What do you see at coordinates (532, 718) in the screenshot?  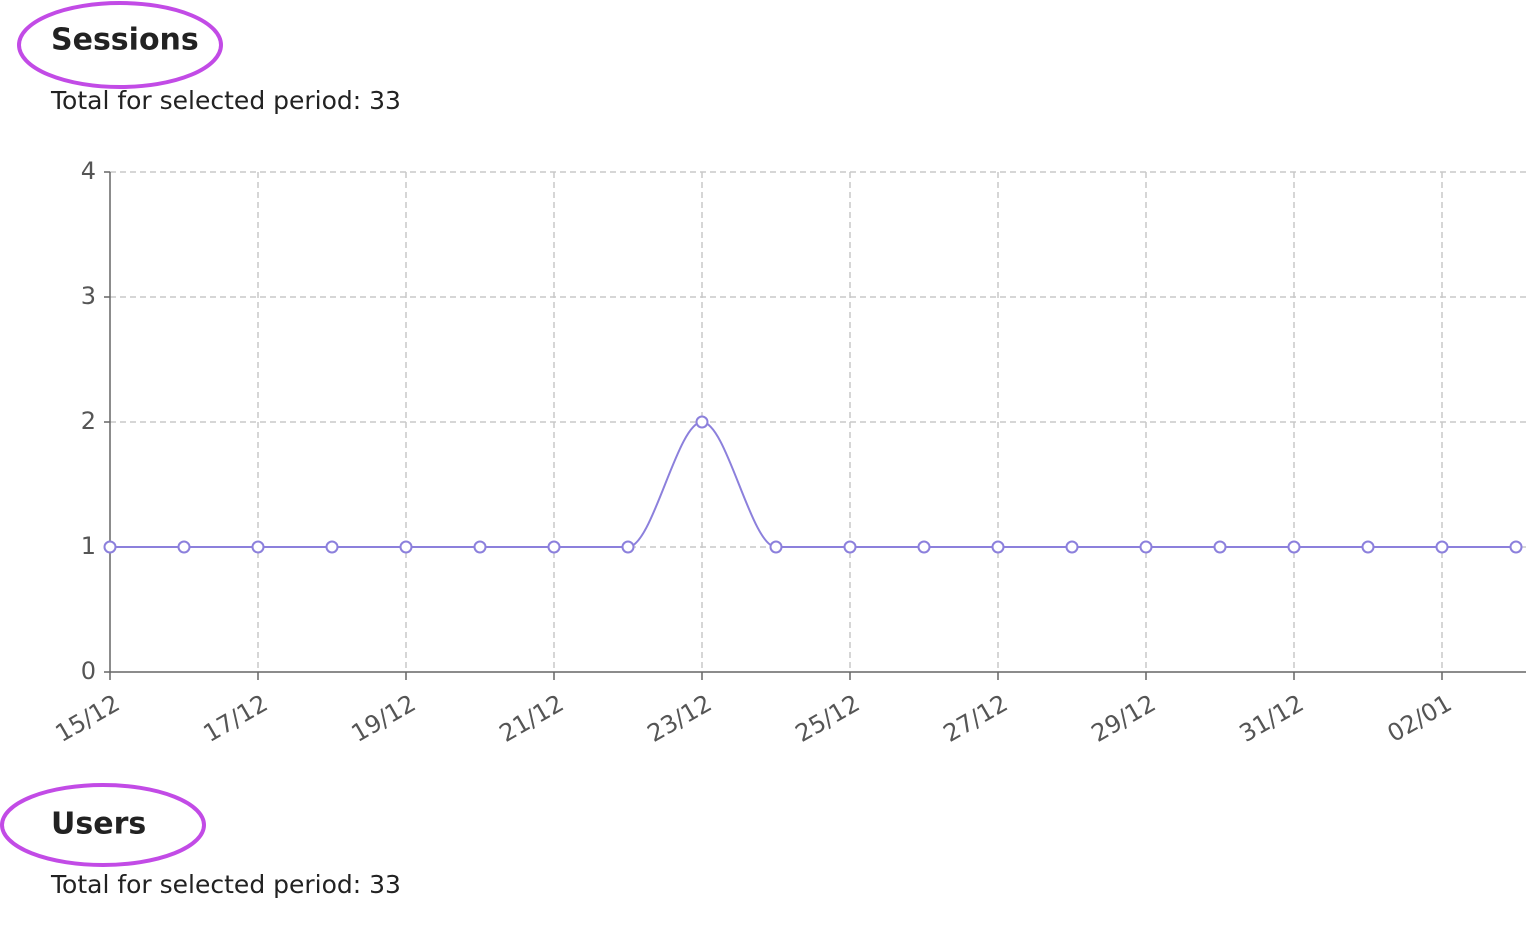 I see `x-tick-label: 21/12` at bounding box center [532, 718].